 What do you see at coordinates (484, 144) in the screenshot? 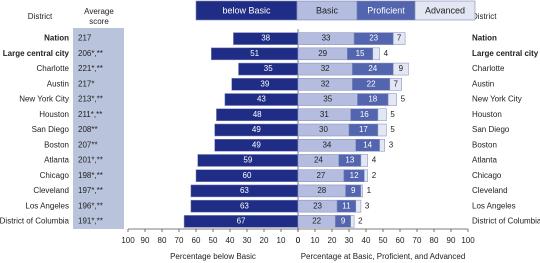
I see `district-label: Boston` at bounding box center [484, 144].